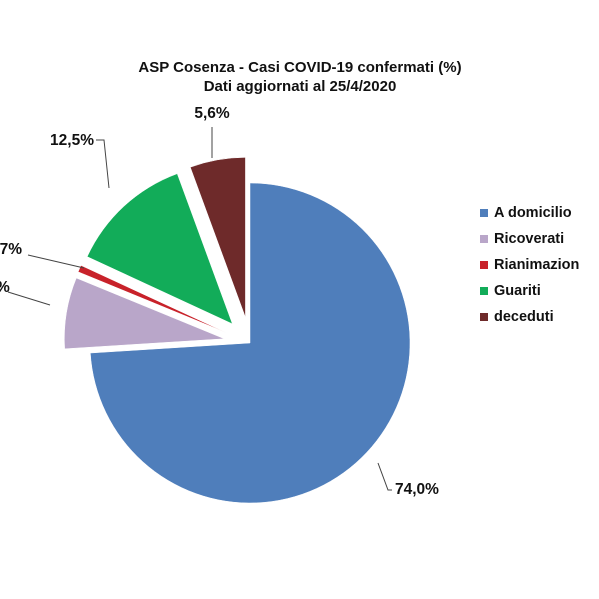 This screenshot has height=599, width=599. I want to click on legend-entry: Ricoverati, so click(529, 239).